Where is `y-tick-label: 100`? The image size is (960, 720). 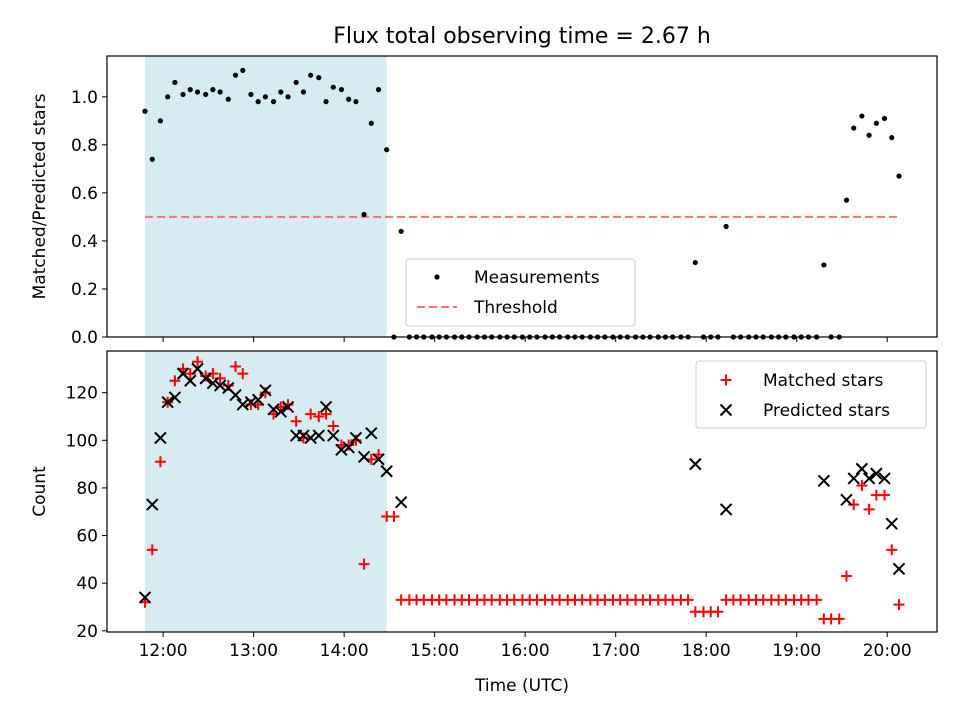
y-tick-label: 100 is located at coordinates (82, 441).